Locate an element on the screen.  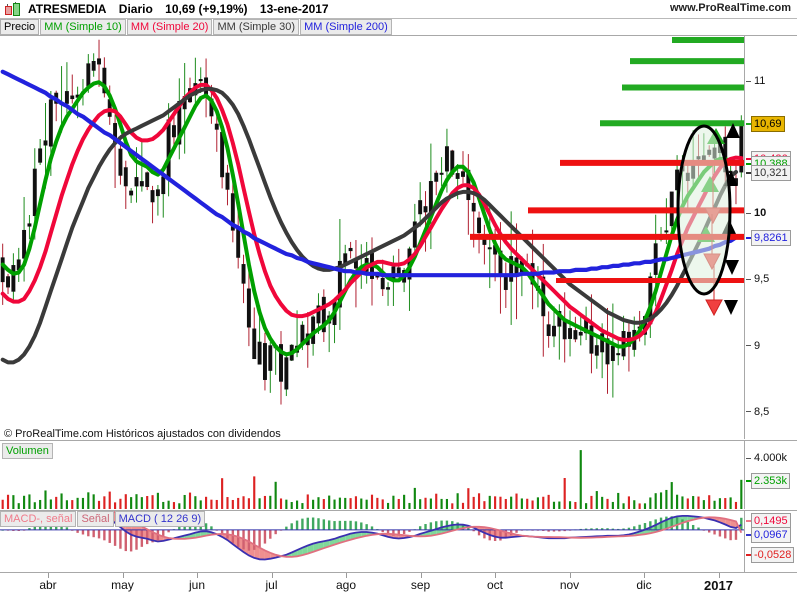
macd-tag-signal: Señal is located at coordinates (95, 519).